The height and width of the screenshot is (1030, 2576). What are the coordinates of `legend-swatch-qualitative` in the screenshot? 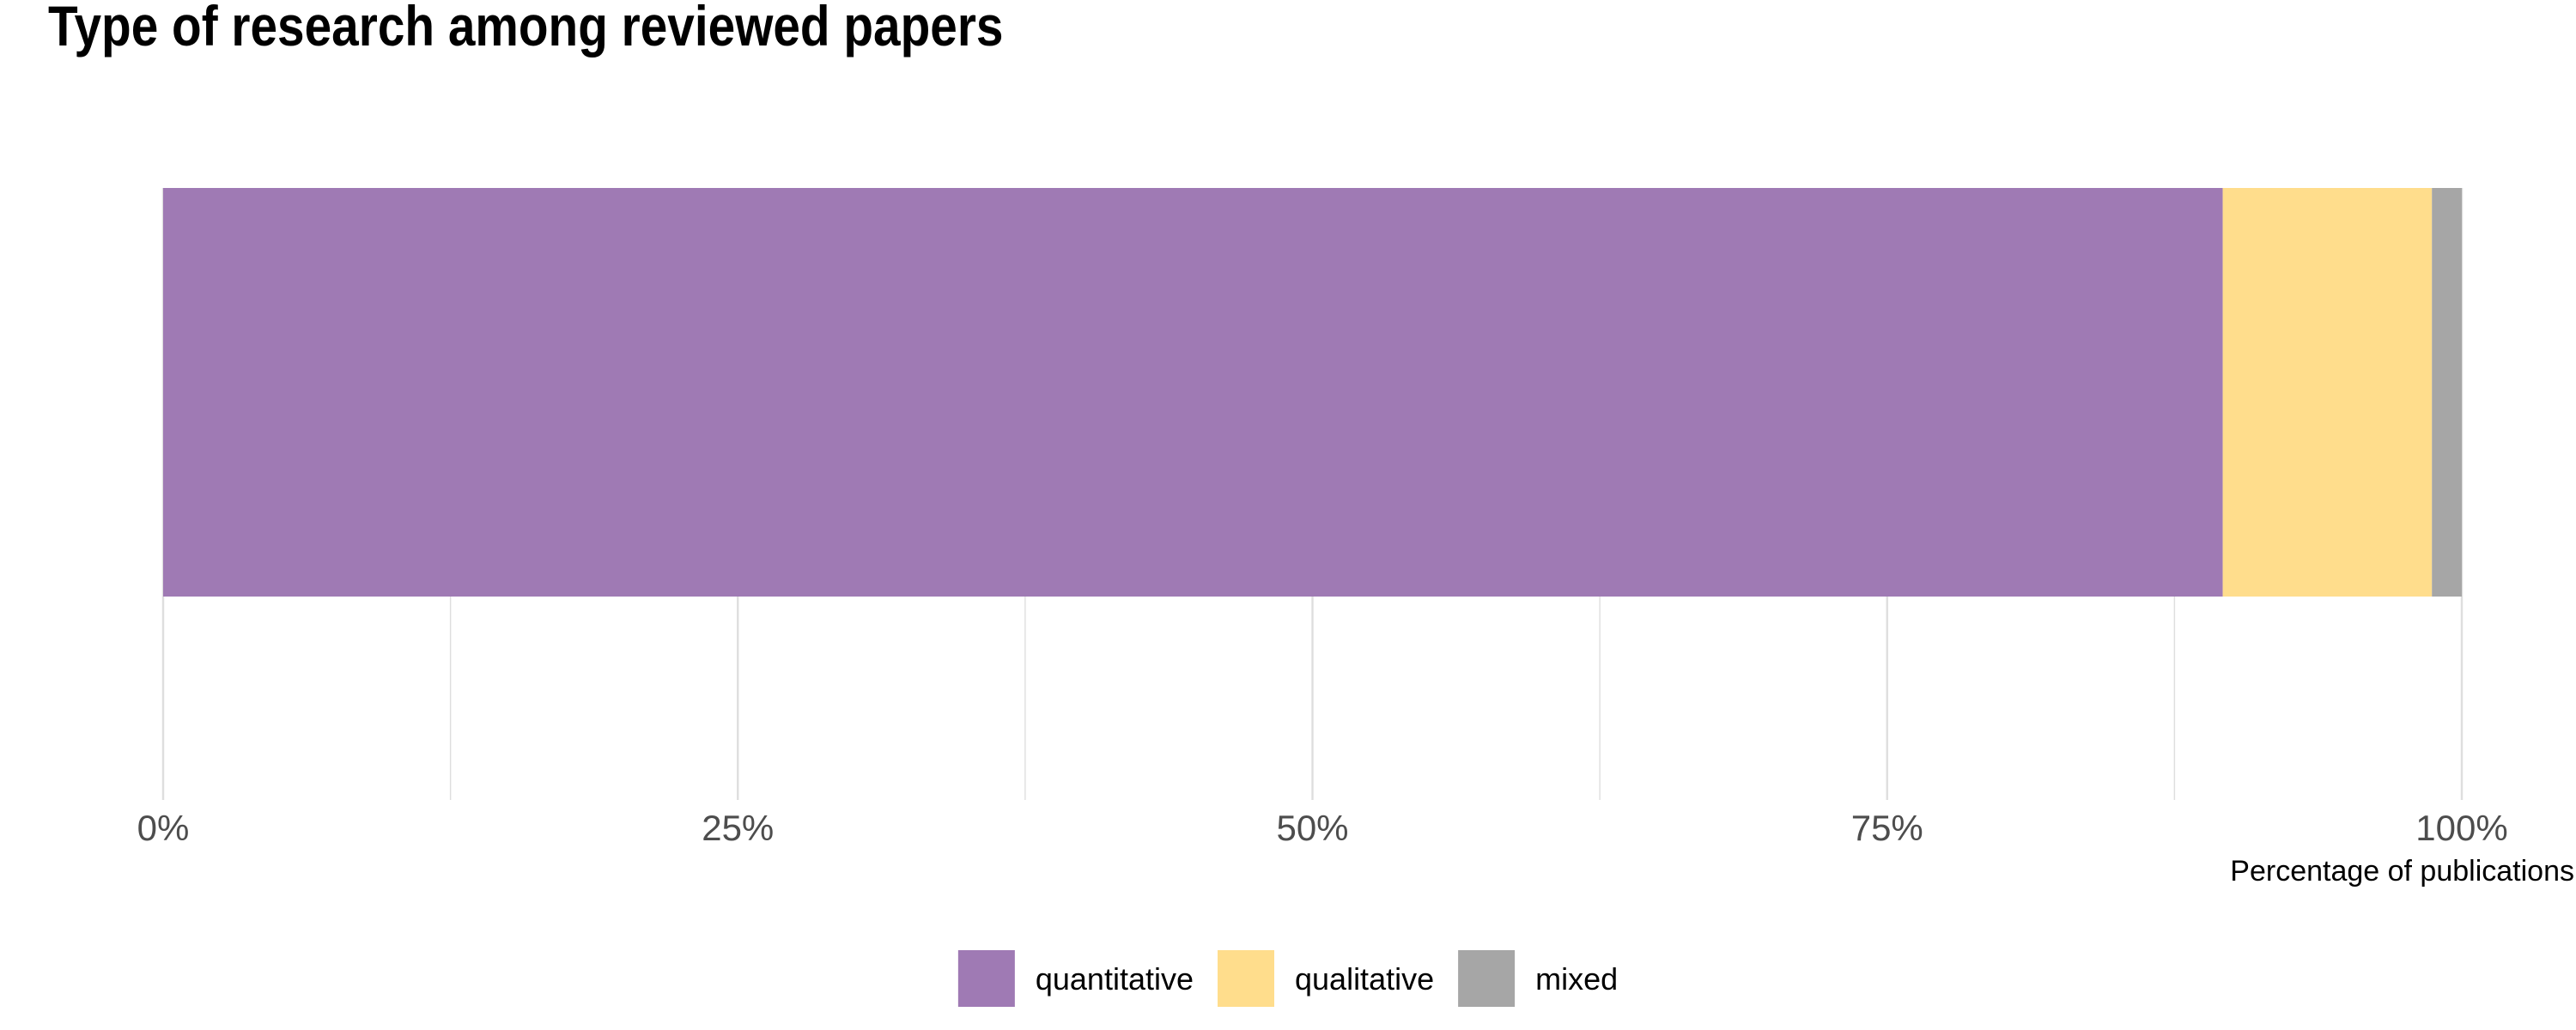 It's located at (1246, 978).